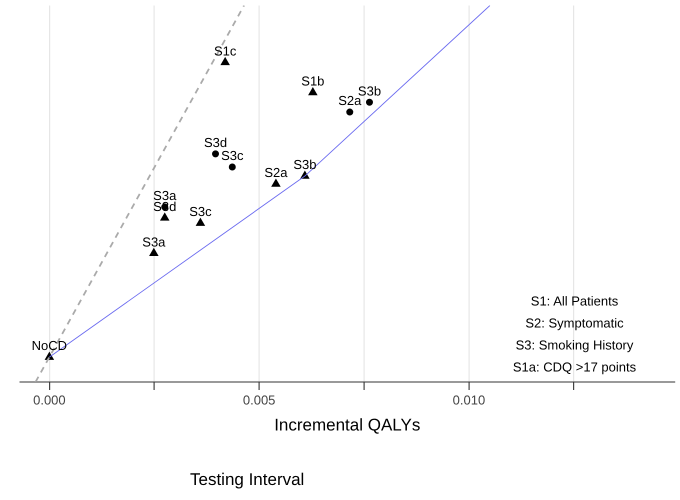  I want to click on annotation: S3a, so click(154, 242).